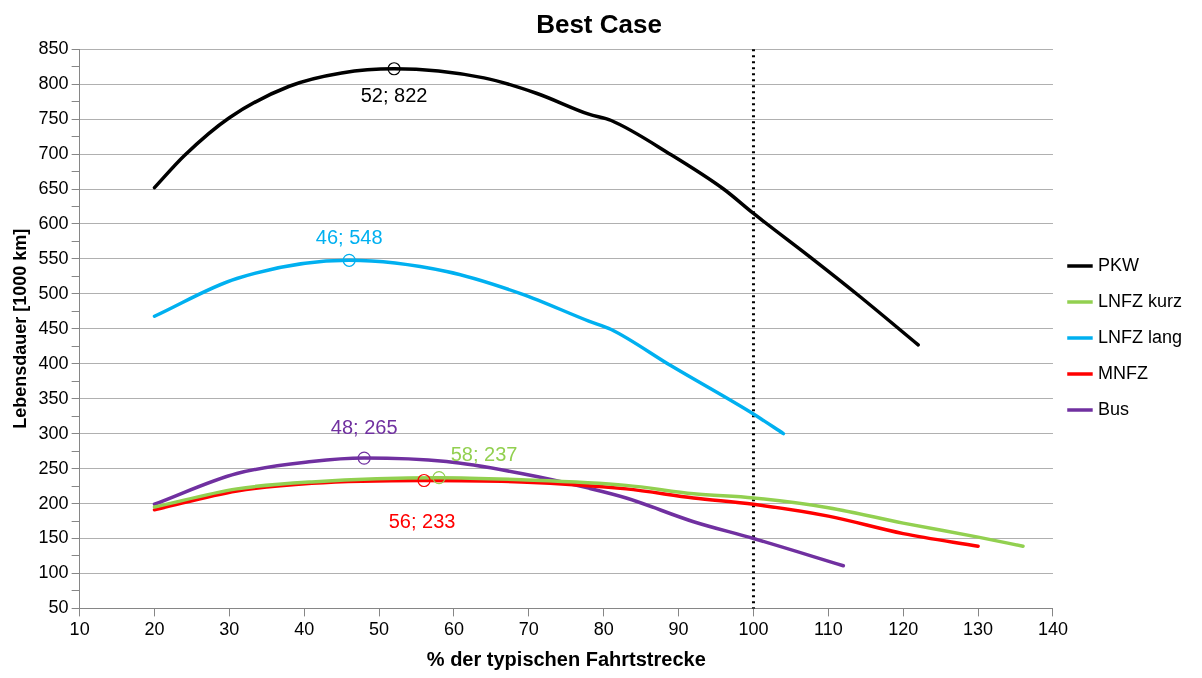  Describe the element at coordinates (53, 327) in the screenshot. I see `y-tick-label: 450` at that location.